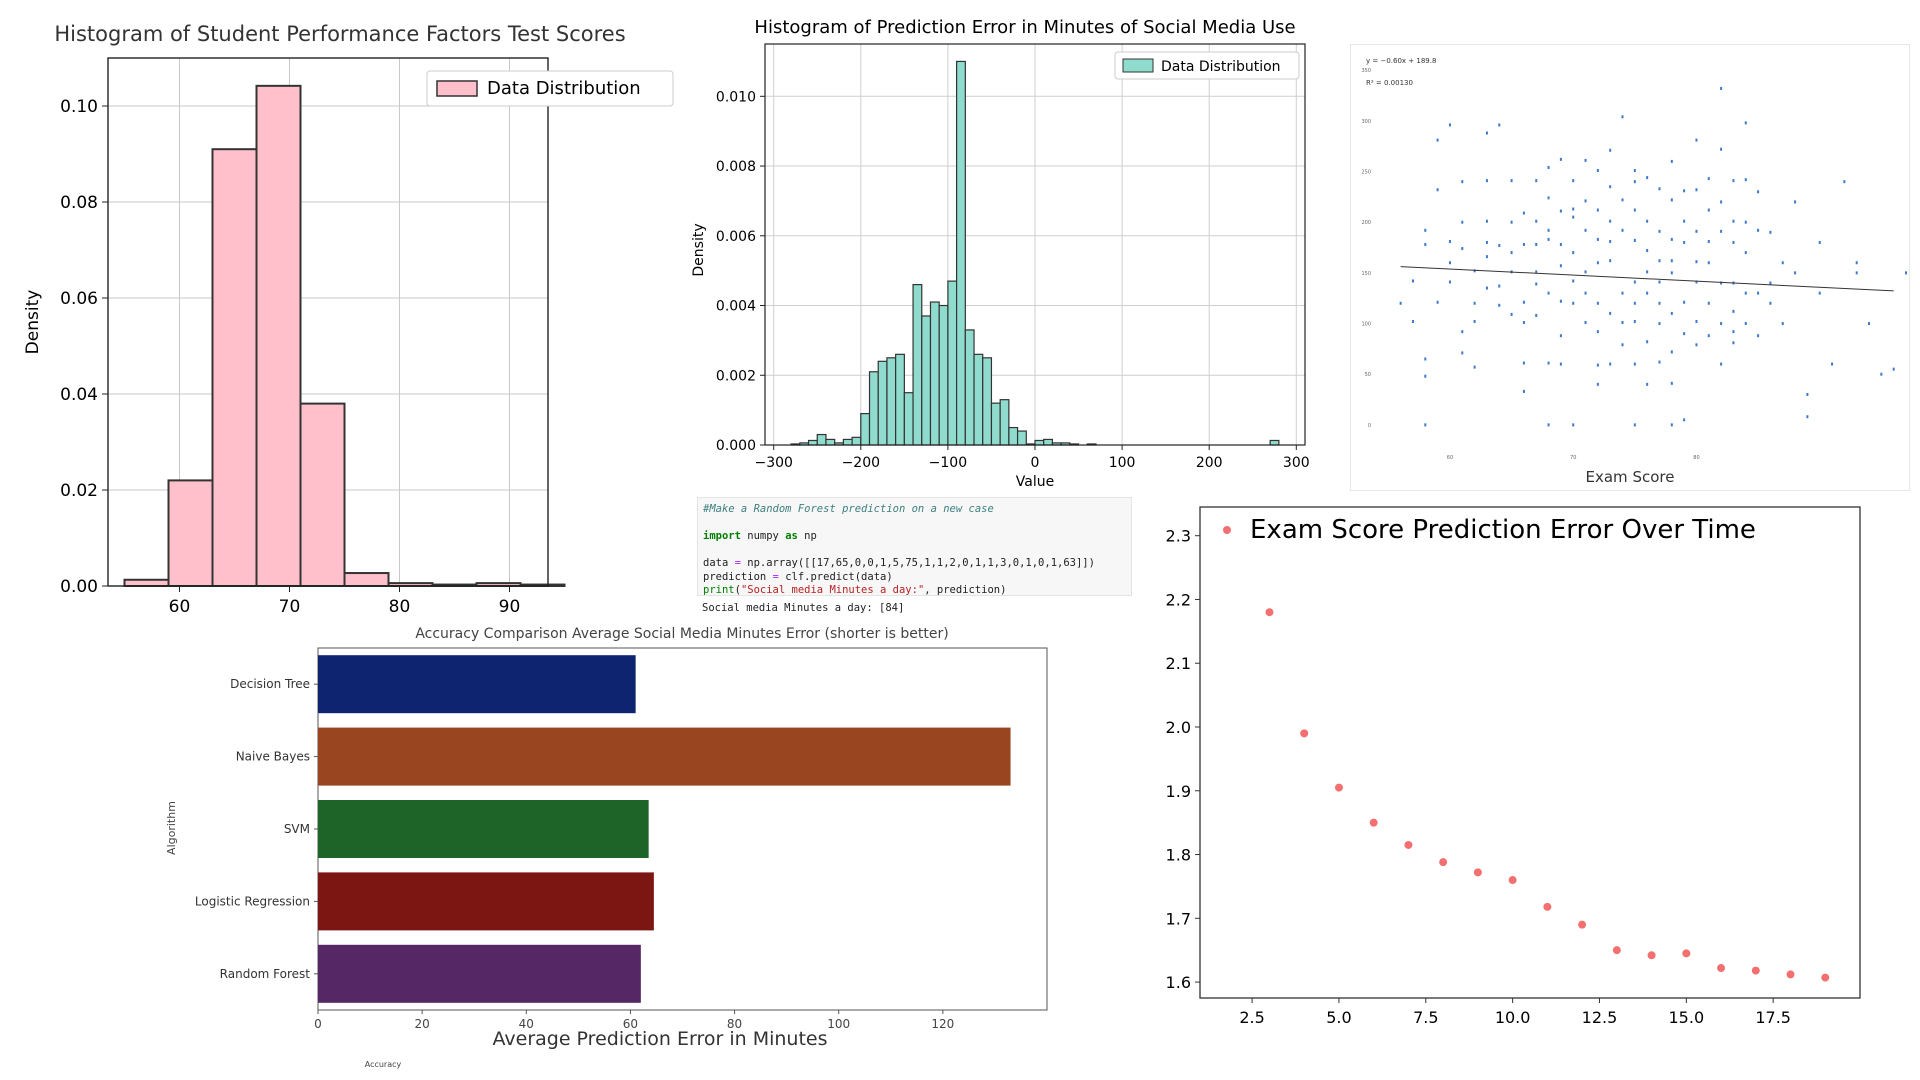 This screenshot has width=1920, height=1080. I want to click on code-import-alias: np, so click(807, 536).